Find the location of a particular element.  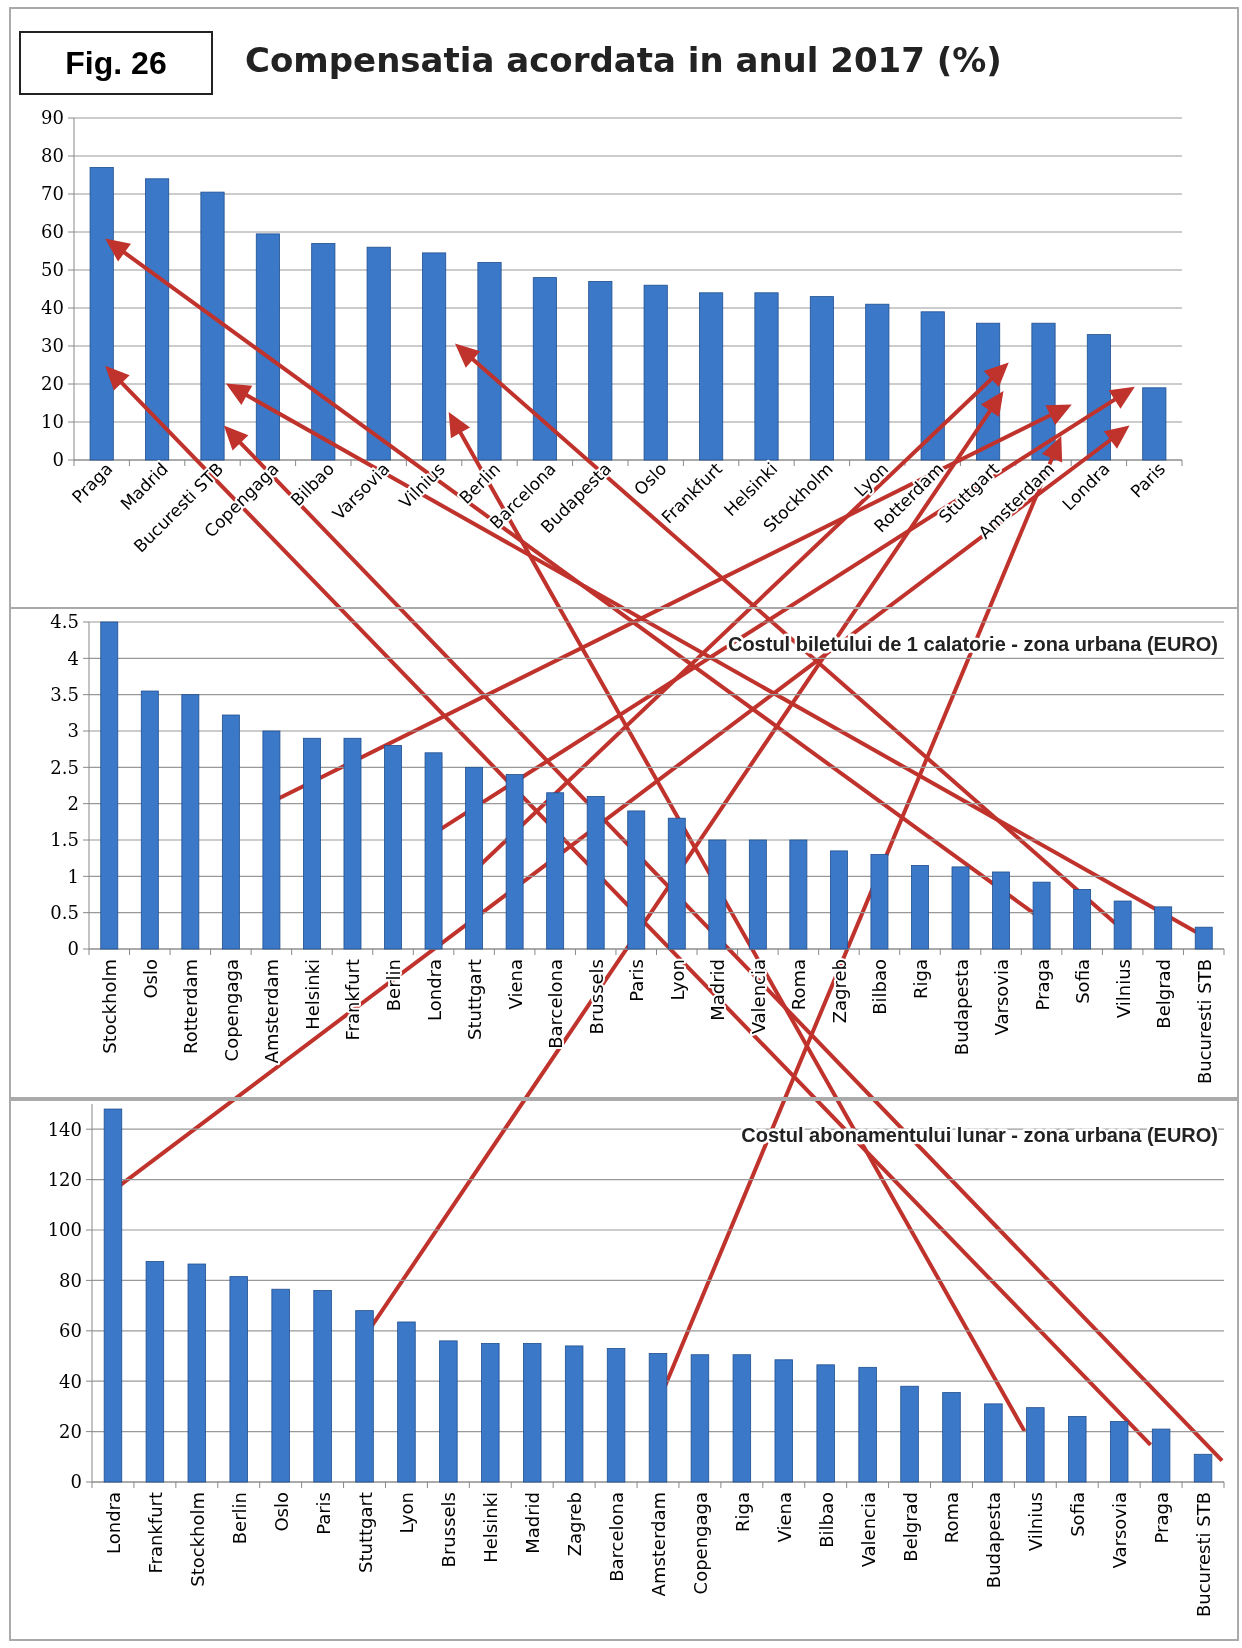

x-tick-label: Brussels is located at coordinates (596, 997).